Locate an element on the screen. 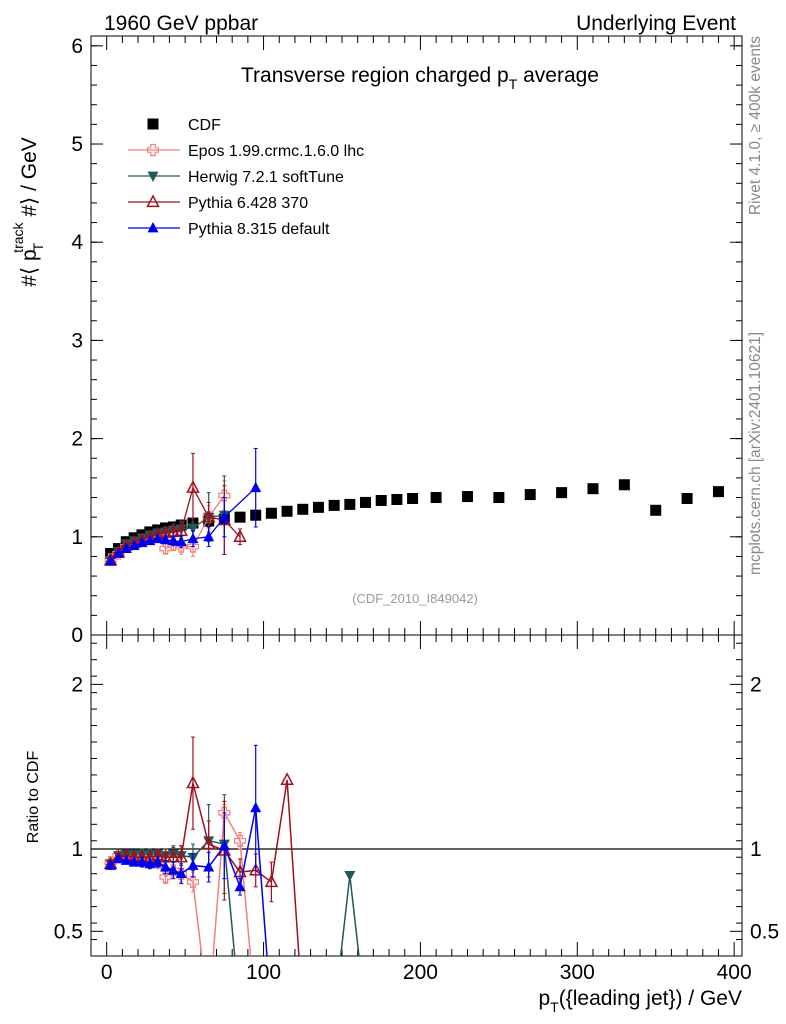 The height and width of the screenshot is (1024, 786). x-tick-label: 400 is located at coordinates (734, 972).